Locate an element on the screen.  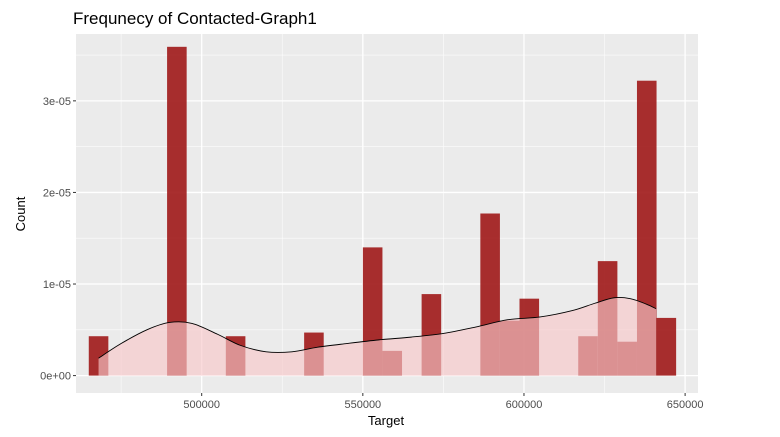
x-axis-title: Target is located at coordinates (386, 420).